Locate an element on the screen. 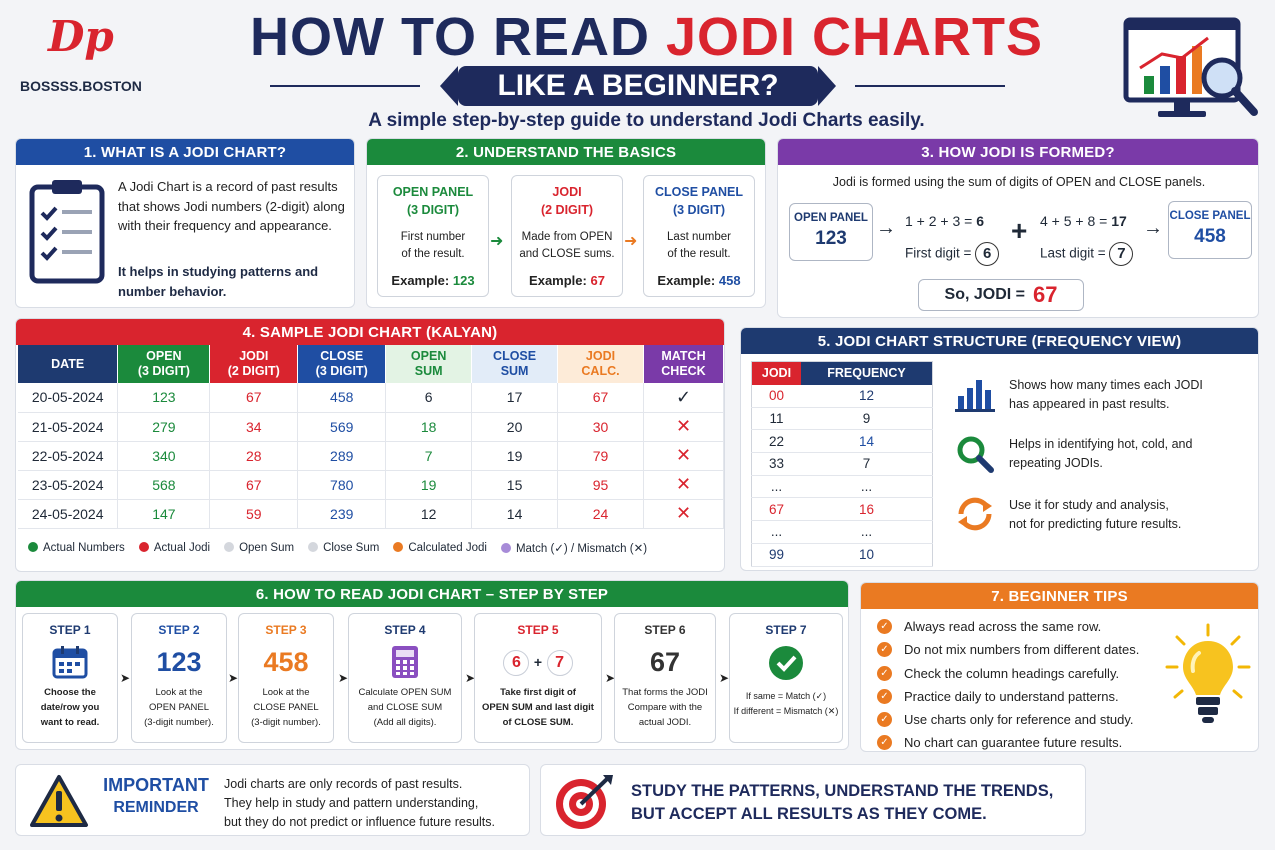  col-jodi: JODI (2 DIGIT) is located at coordinates (254, 364).